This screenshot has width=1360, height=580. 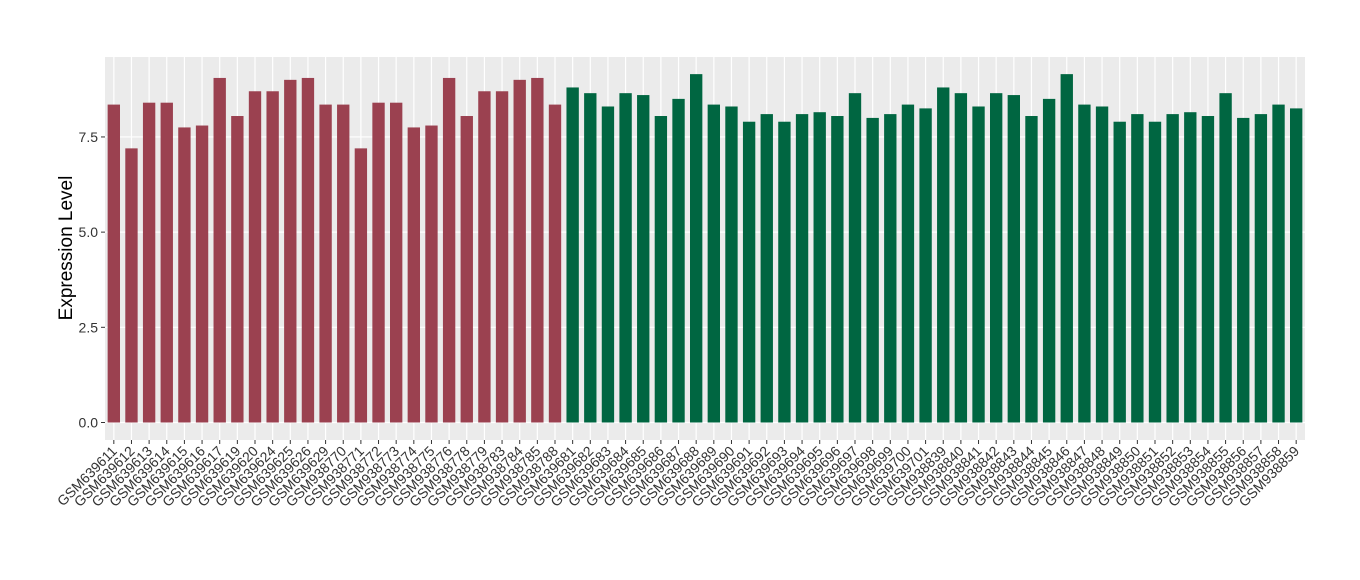 I want to click on y-axis-title: Expression Level, so click(x=66, y=248).